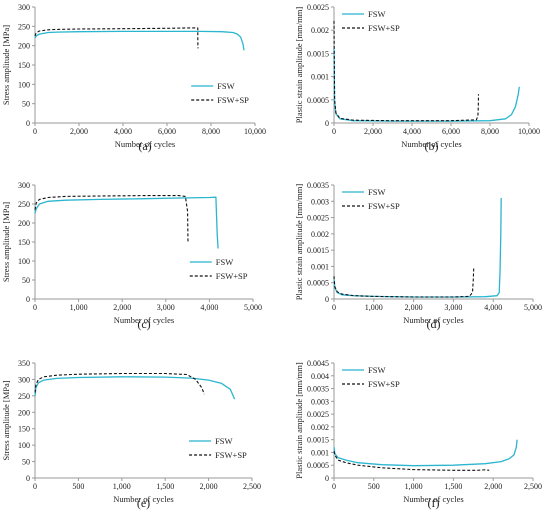  Describe the element at coordinates (165, 486) in the screenshot. I see `x-tick-label: 1,500` at that location.